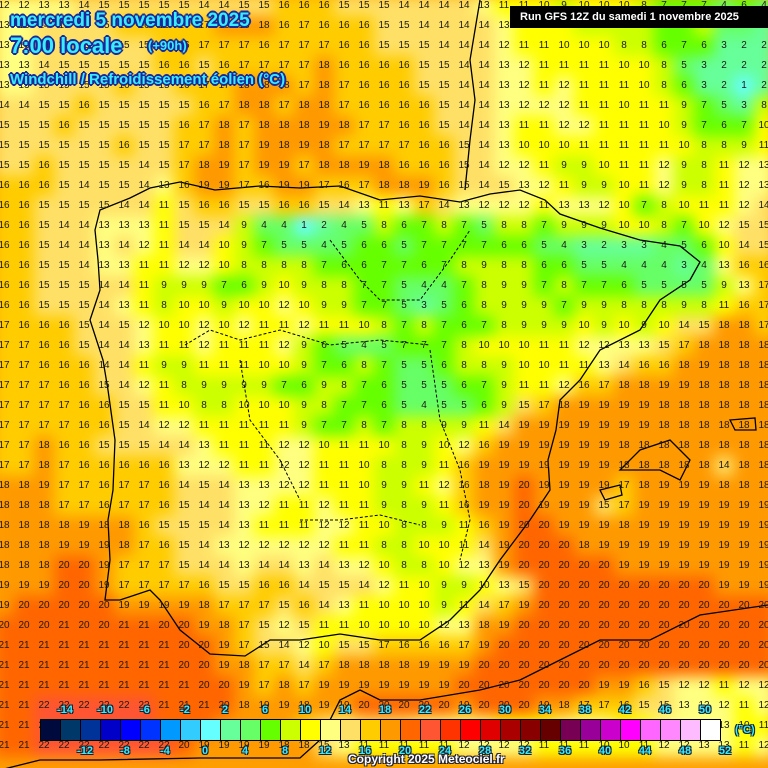 This screenshot has height=768, width=768. Describe the element at coordinates (205, 751) in the screenshot. I see `legend-tick-bottom: 0` at that location.